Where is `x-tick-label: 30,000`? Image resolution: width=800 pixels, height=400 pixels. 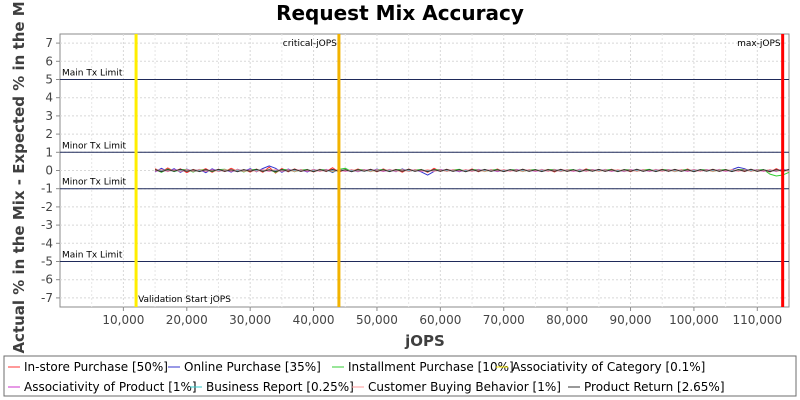
x-tick-label: 30,000 is located at coordinates (250, 320).